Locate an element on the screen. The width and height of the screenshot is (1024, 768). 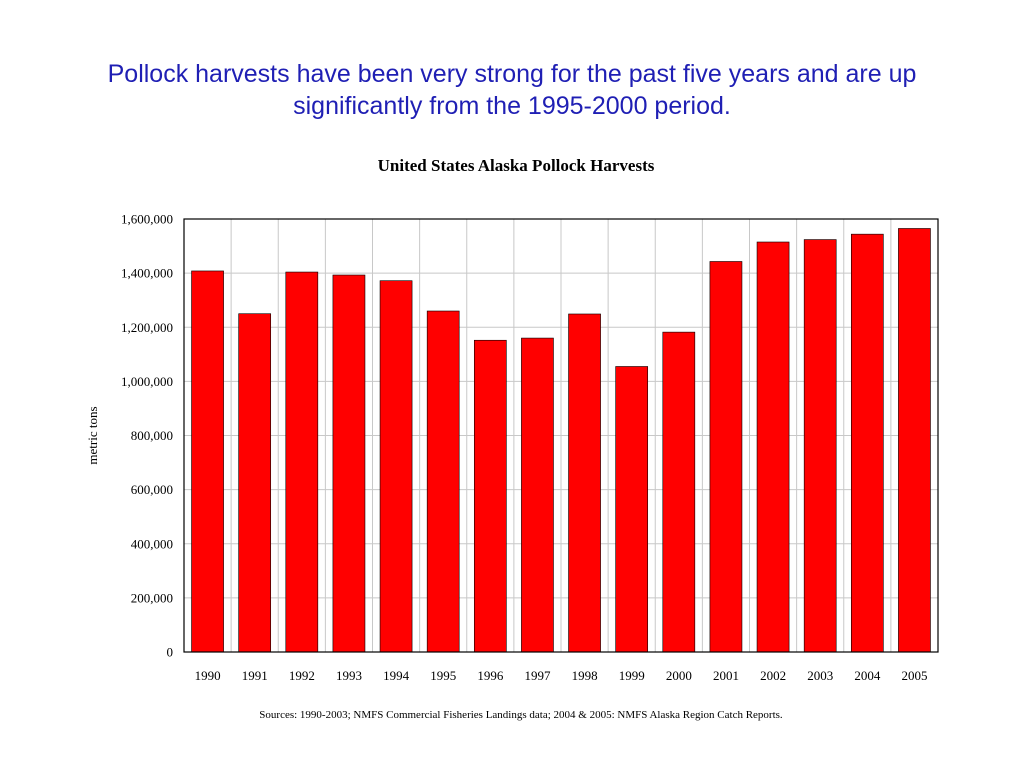
x-tick-label: 1990 is located at coordinates (208, 675).